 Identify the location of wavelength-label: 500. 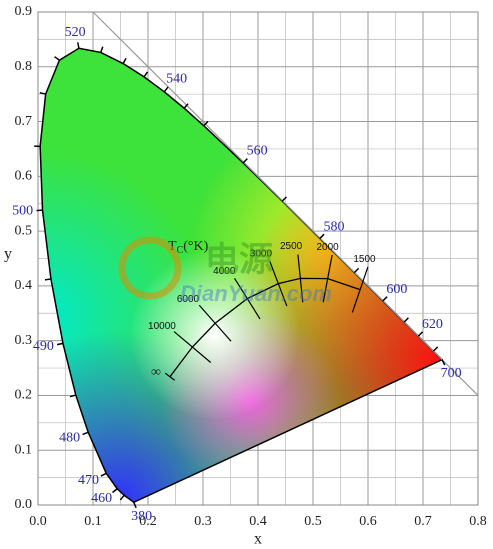
(22, 211).